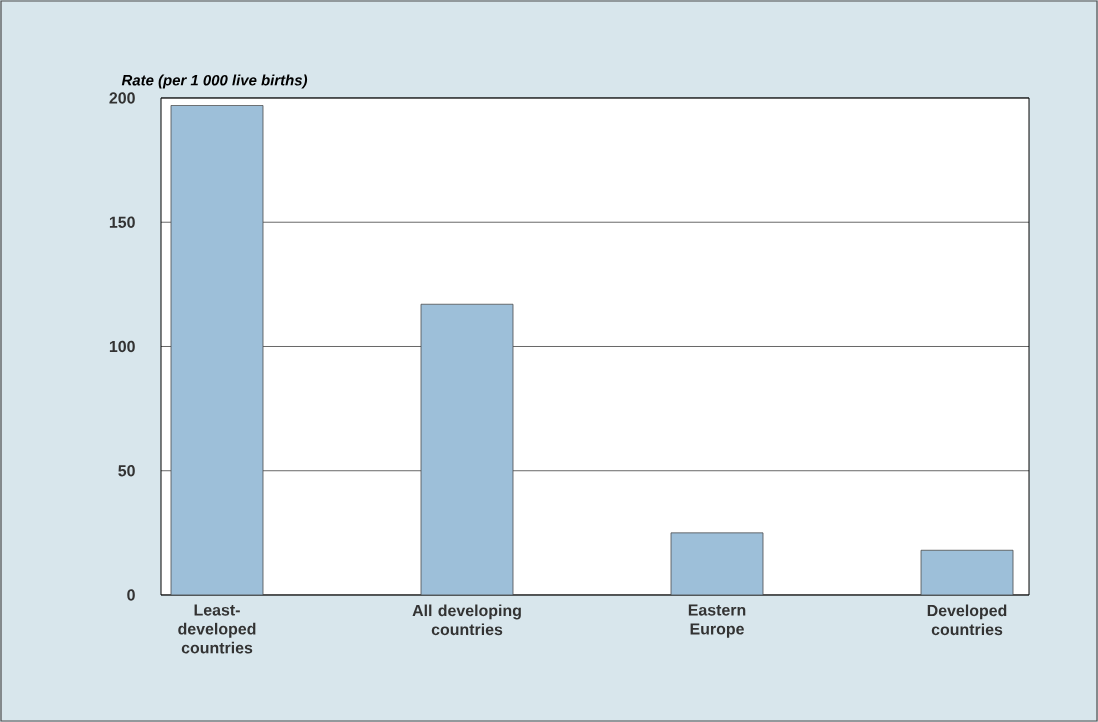 The image size is (1098, 722). I want to click on y-axis-title: Rate (per 1 000 live births), so click(214, 81).